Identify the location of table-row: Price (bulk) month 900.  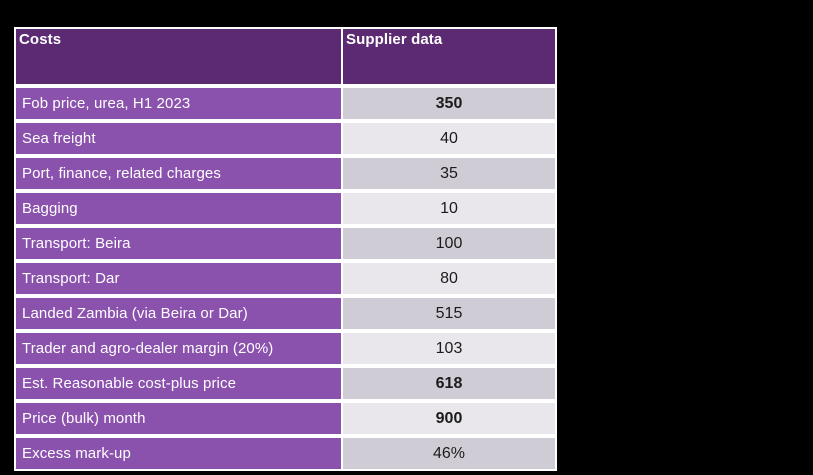
(285, 418).